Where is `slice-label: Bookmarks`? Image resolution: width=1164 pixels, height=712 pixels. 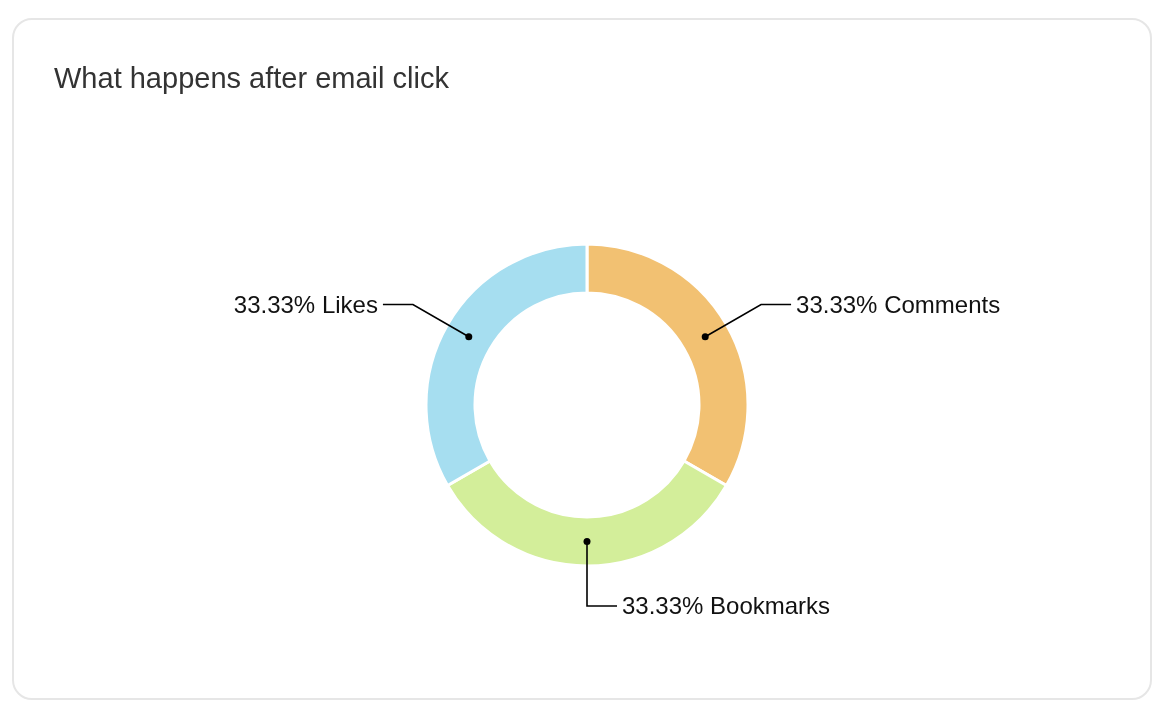 slice-label: Bookmarks is located at coordinates (770, 606).